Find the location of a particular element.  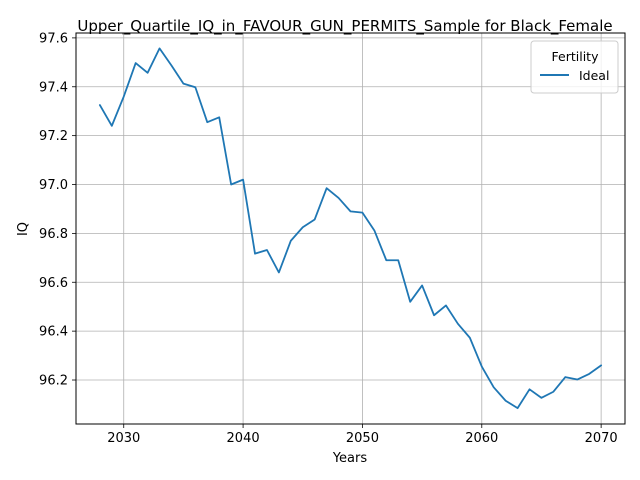

y-tick-label: 97.2 is located at coordinates (53, 136).